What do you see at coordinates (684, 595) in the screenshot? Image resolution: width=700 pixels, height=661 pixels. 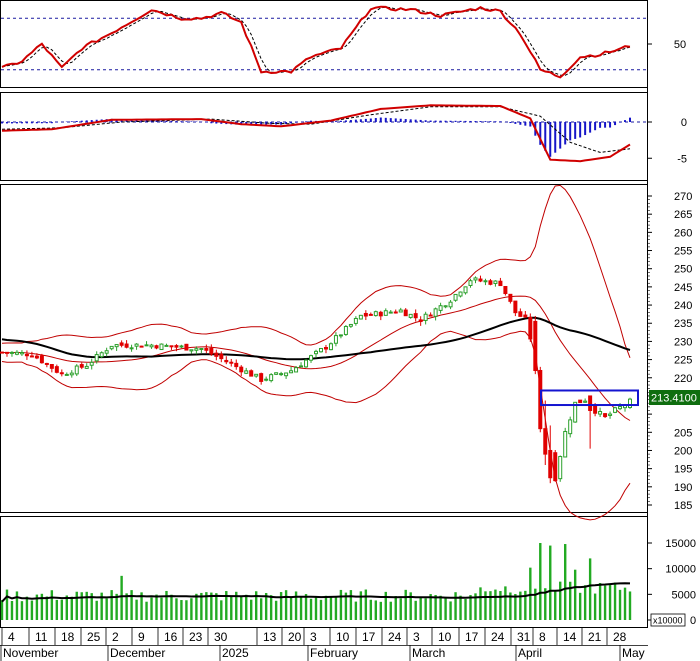 I see `volume-tick-label: 5000` at bounding box center [684, 595].